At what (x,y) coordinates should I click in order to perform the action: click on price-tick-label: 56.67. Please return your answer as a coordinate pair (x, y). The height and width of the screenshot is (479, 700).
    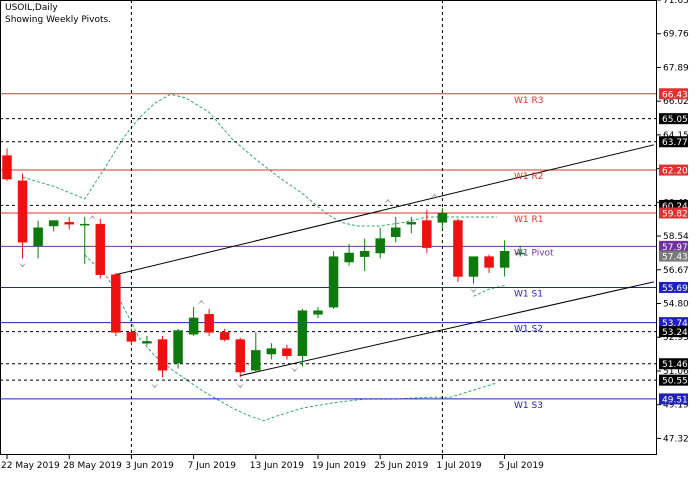
    Looking at the image, I should click on (676, 271).